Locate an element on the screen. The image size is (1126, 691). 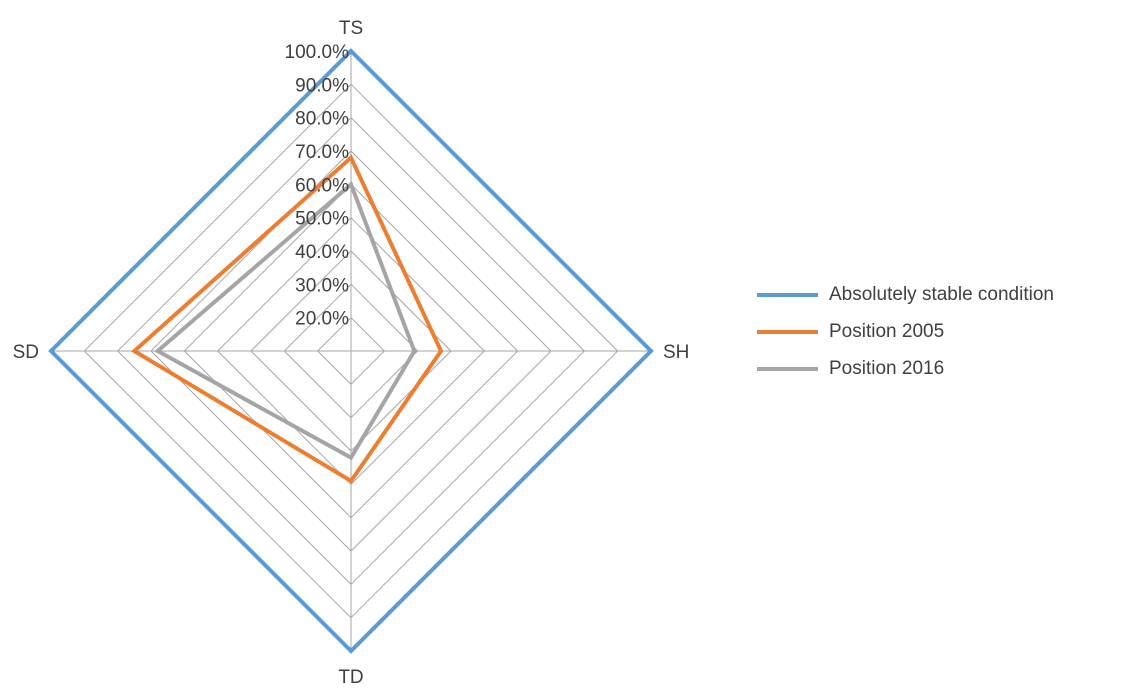
legend-label: Absolutely stable condition is located at coordinates (941, 294).